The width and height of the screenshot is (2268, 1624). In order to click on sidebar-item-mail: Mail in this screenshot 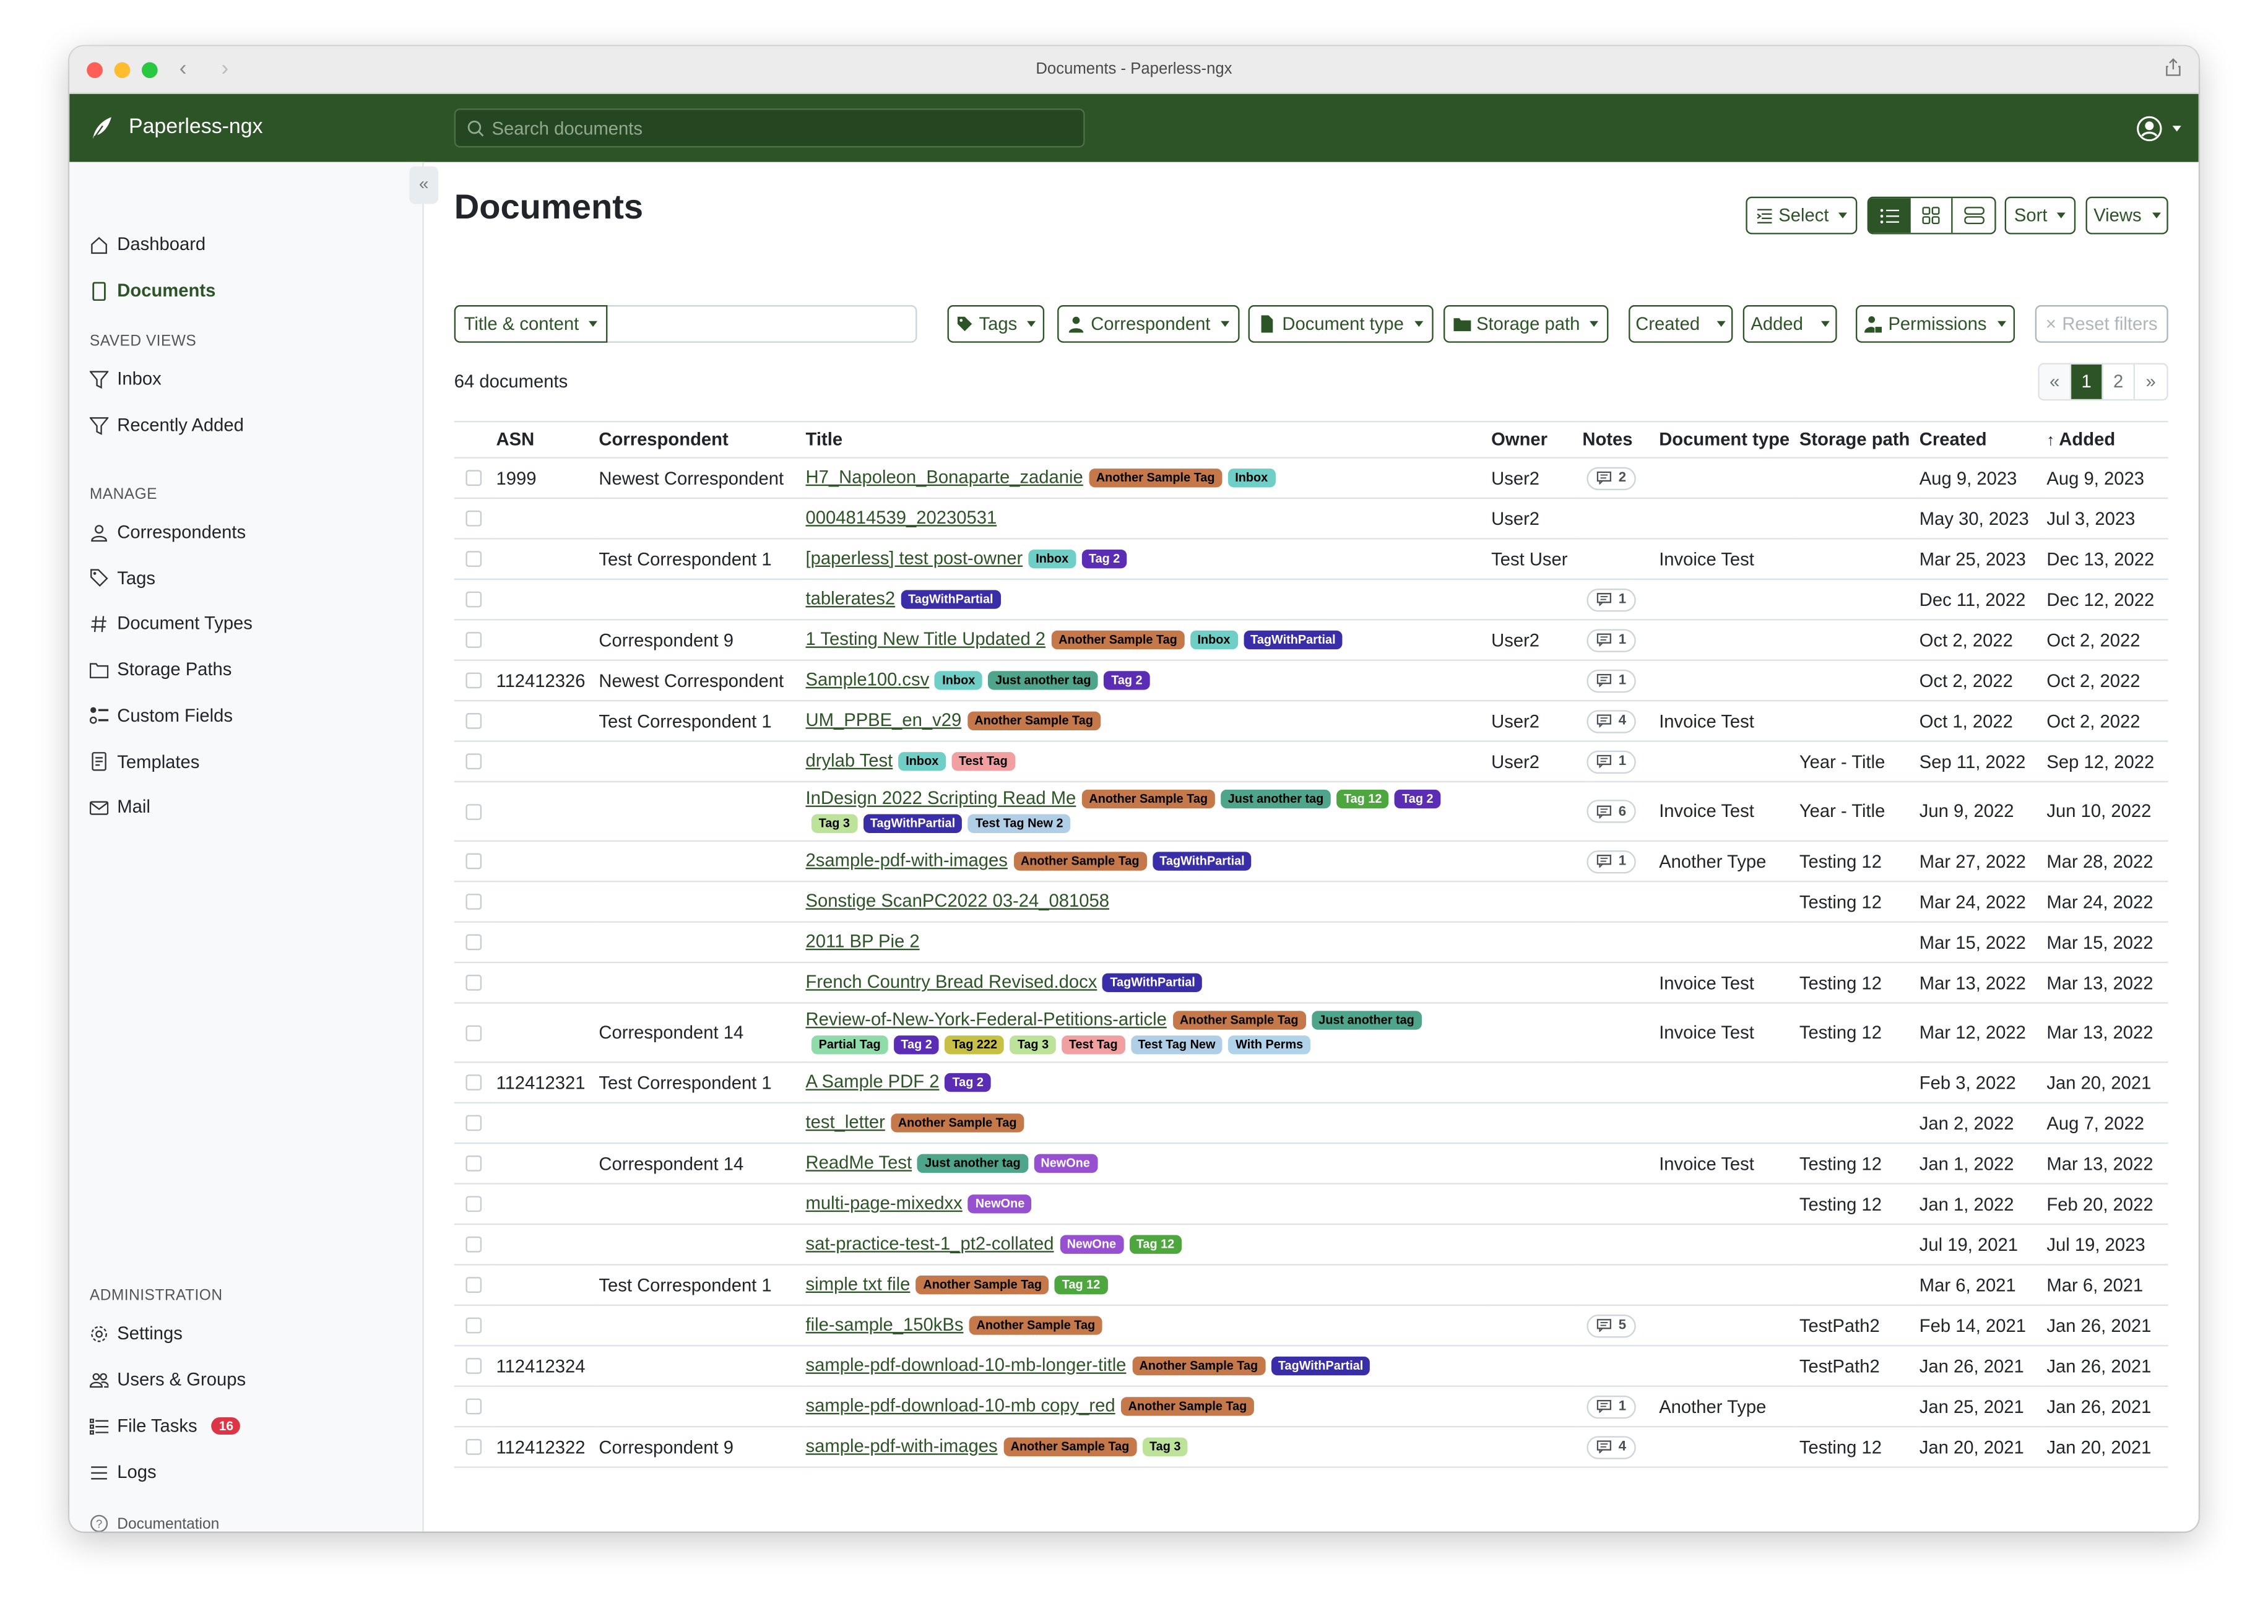, I will do `click(119, 807)`.